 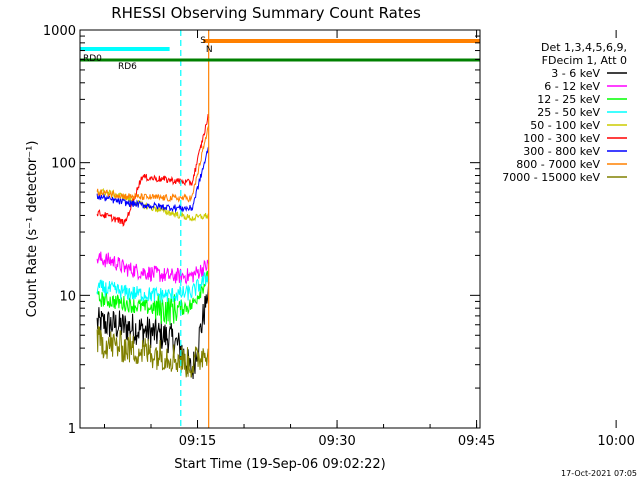 I want to click on legend-label-3: 25 - 50 keV, so click(x=568, y=112).